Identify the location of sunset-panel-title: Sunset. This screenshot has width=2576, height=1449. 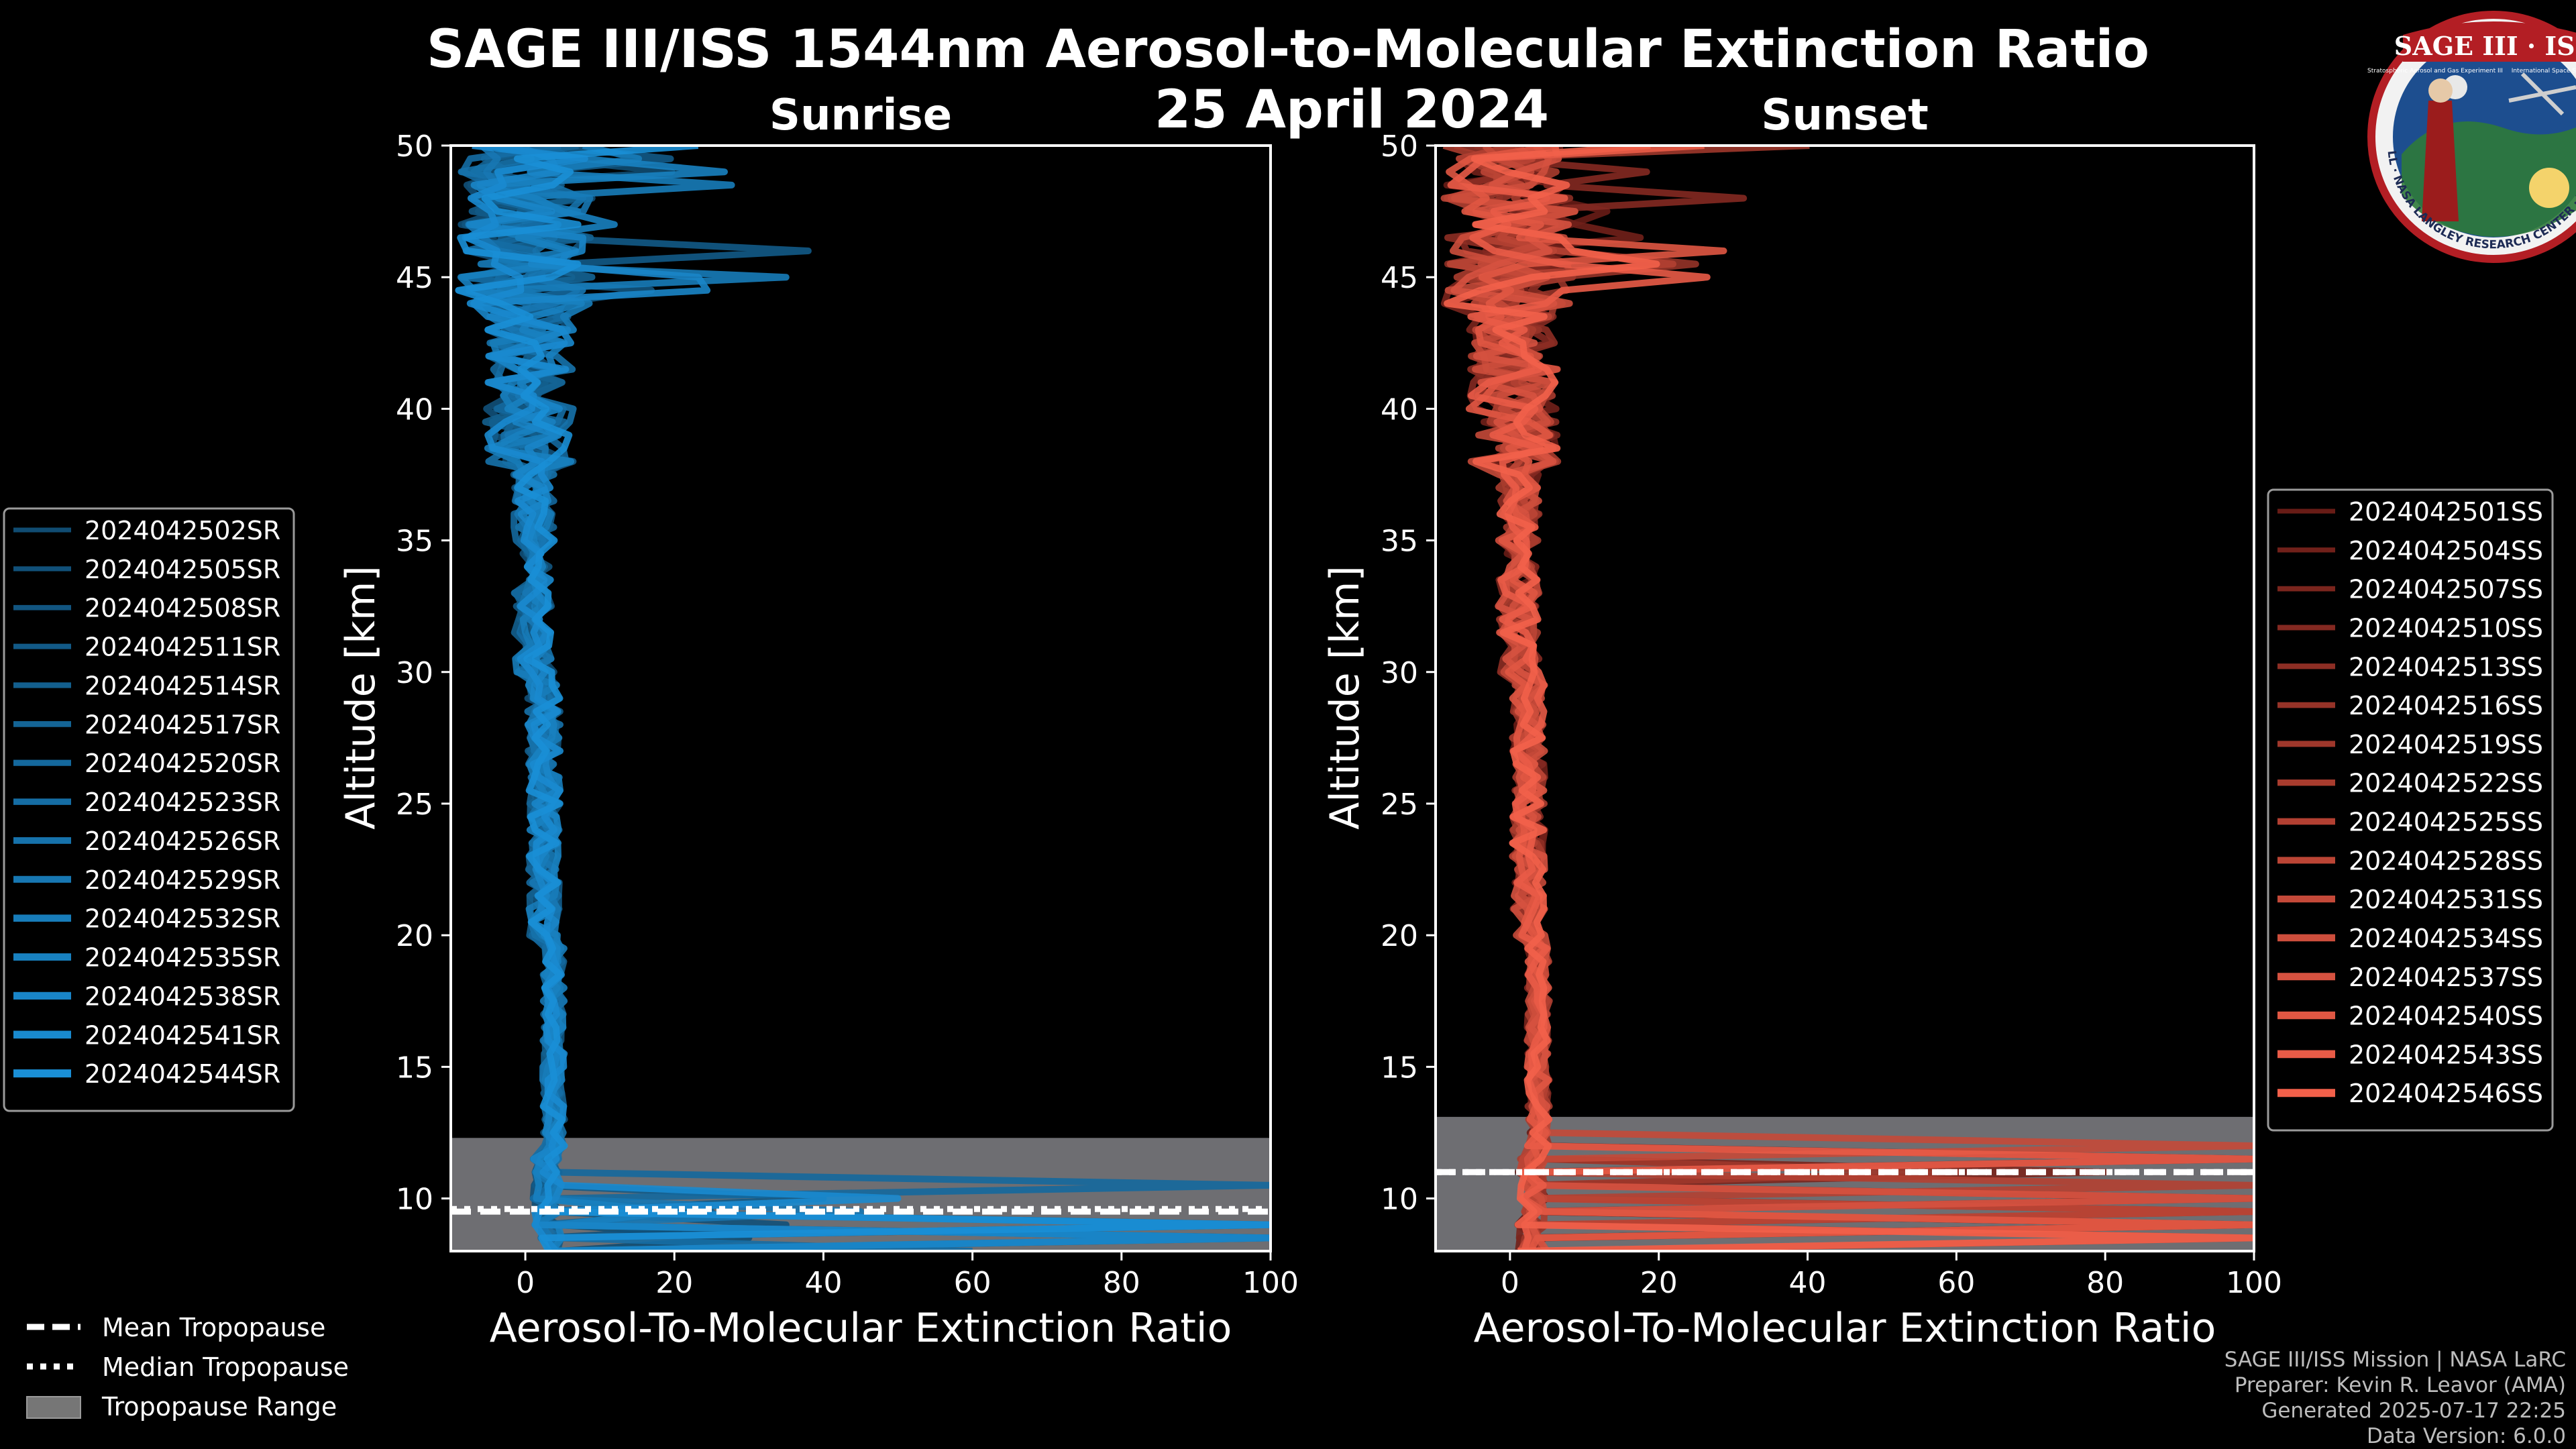
(1844, 115).